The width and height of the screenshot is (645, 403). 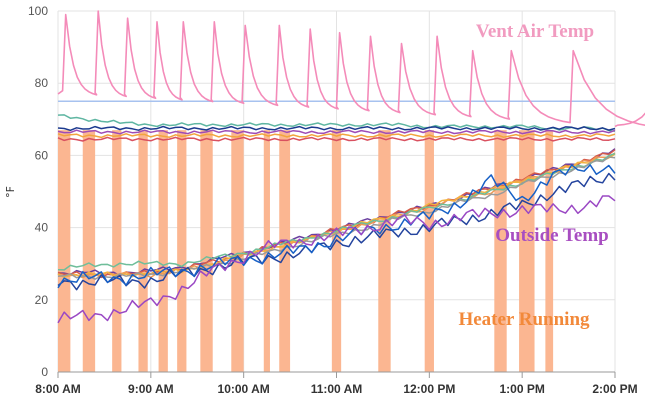 I want to click on y-tick-label: 100, so click(x=38, y=11).